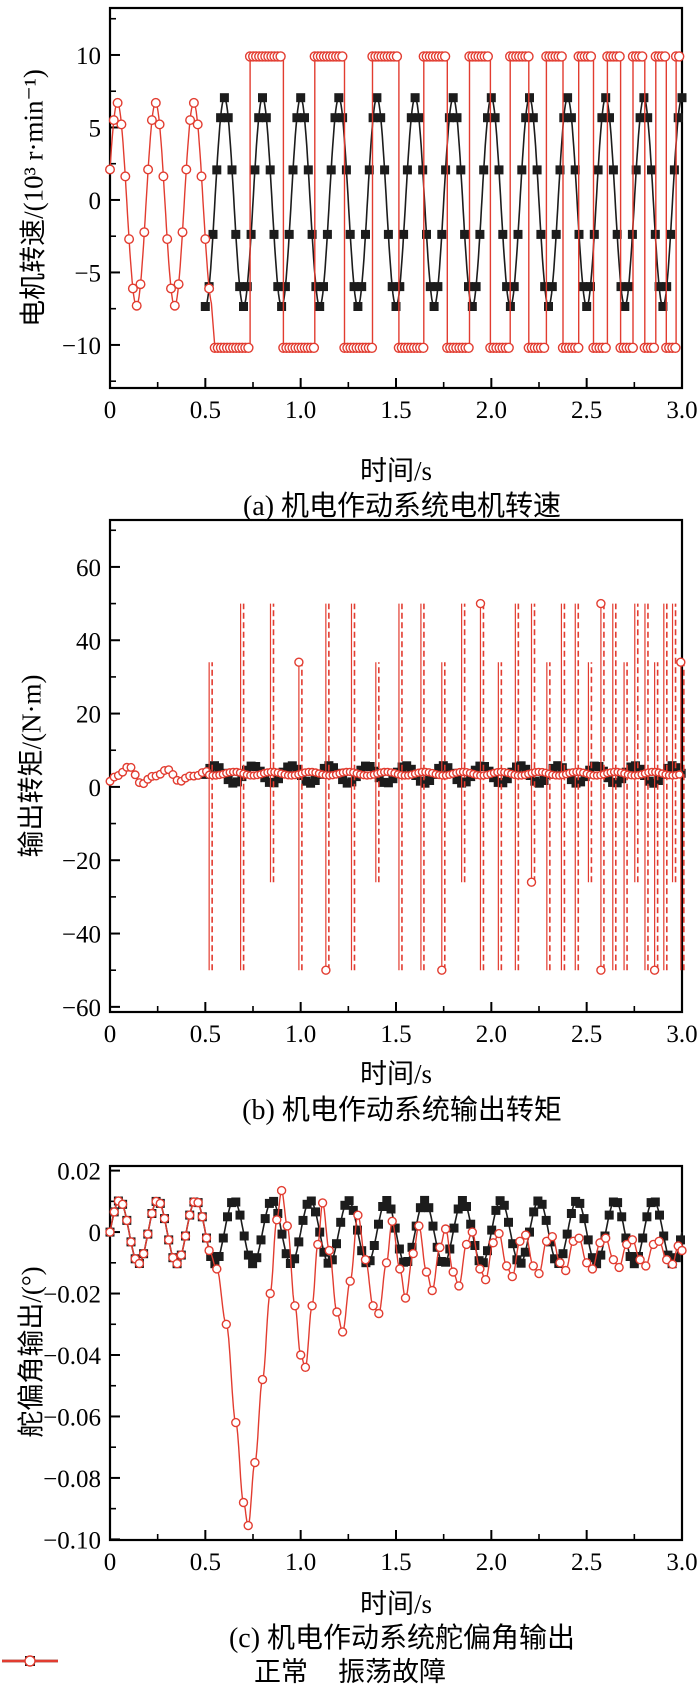 Image resolution: width=700 pixels, height=1692 pixels. What do you see at coordinates (81, 935) in the screenshot?
I see `svg-text: −40` at bounding box center [81, 935].